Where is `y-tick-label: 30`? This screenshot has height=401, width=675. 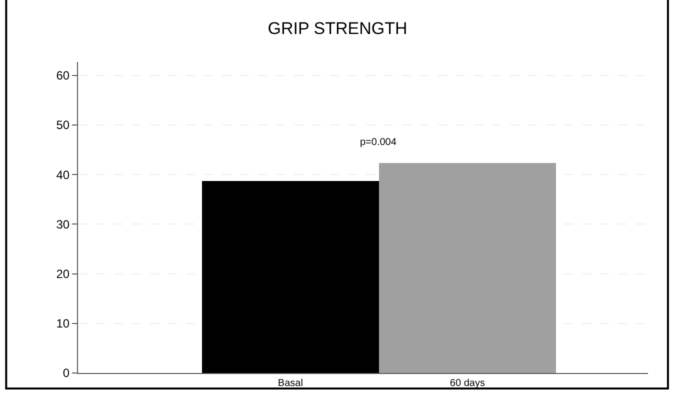
y-tick-label: 30 is located at coordinates (63, 224).